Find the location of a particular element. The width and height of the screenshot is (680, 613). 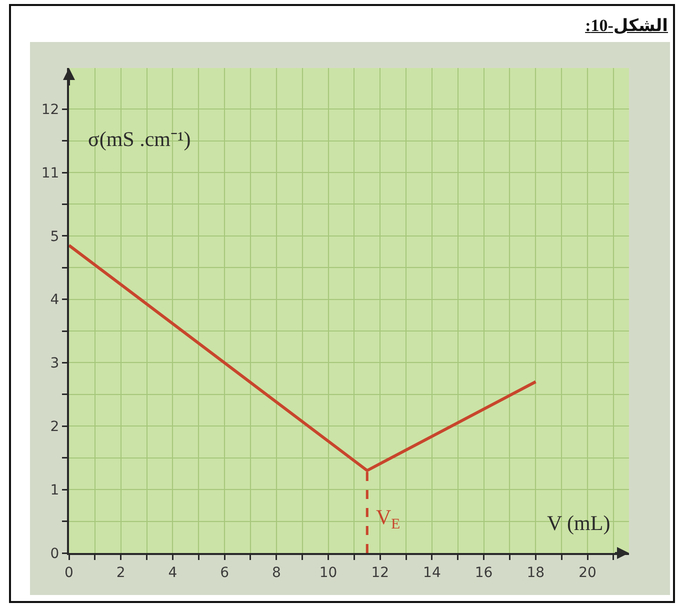

y-tick-label: 4 is located at coordinates (55, 300).